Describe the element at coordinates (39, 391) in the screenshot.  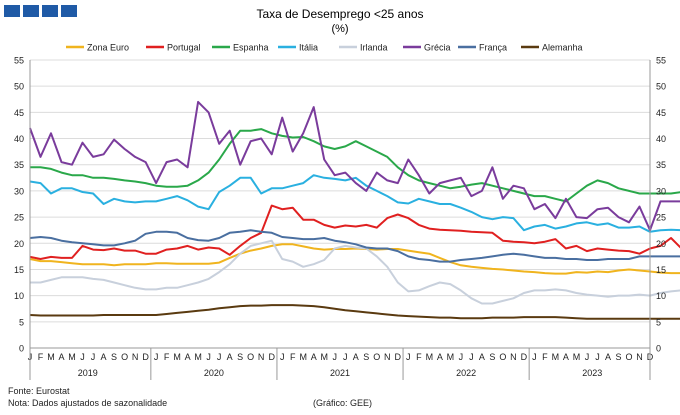
I see `source-note: Fonte: Eurostat` at that location.